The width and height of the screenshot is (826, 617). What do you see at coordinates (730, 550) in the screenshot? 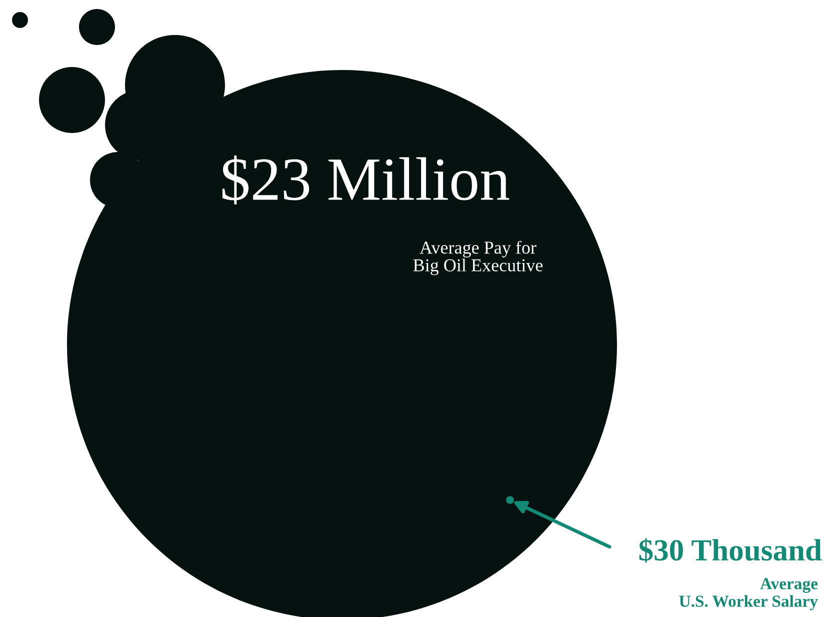
I see `data-label: $30 Thousand` at bounding box center [730, 550].